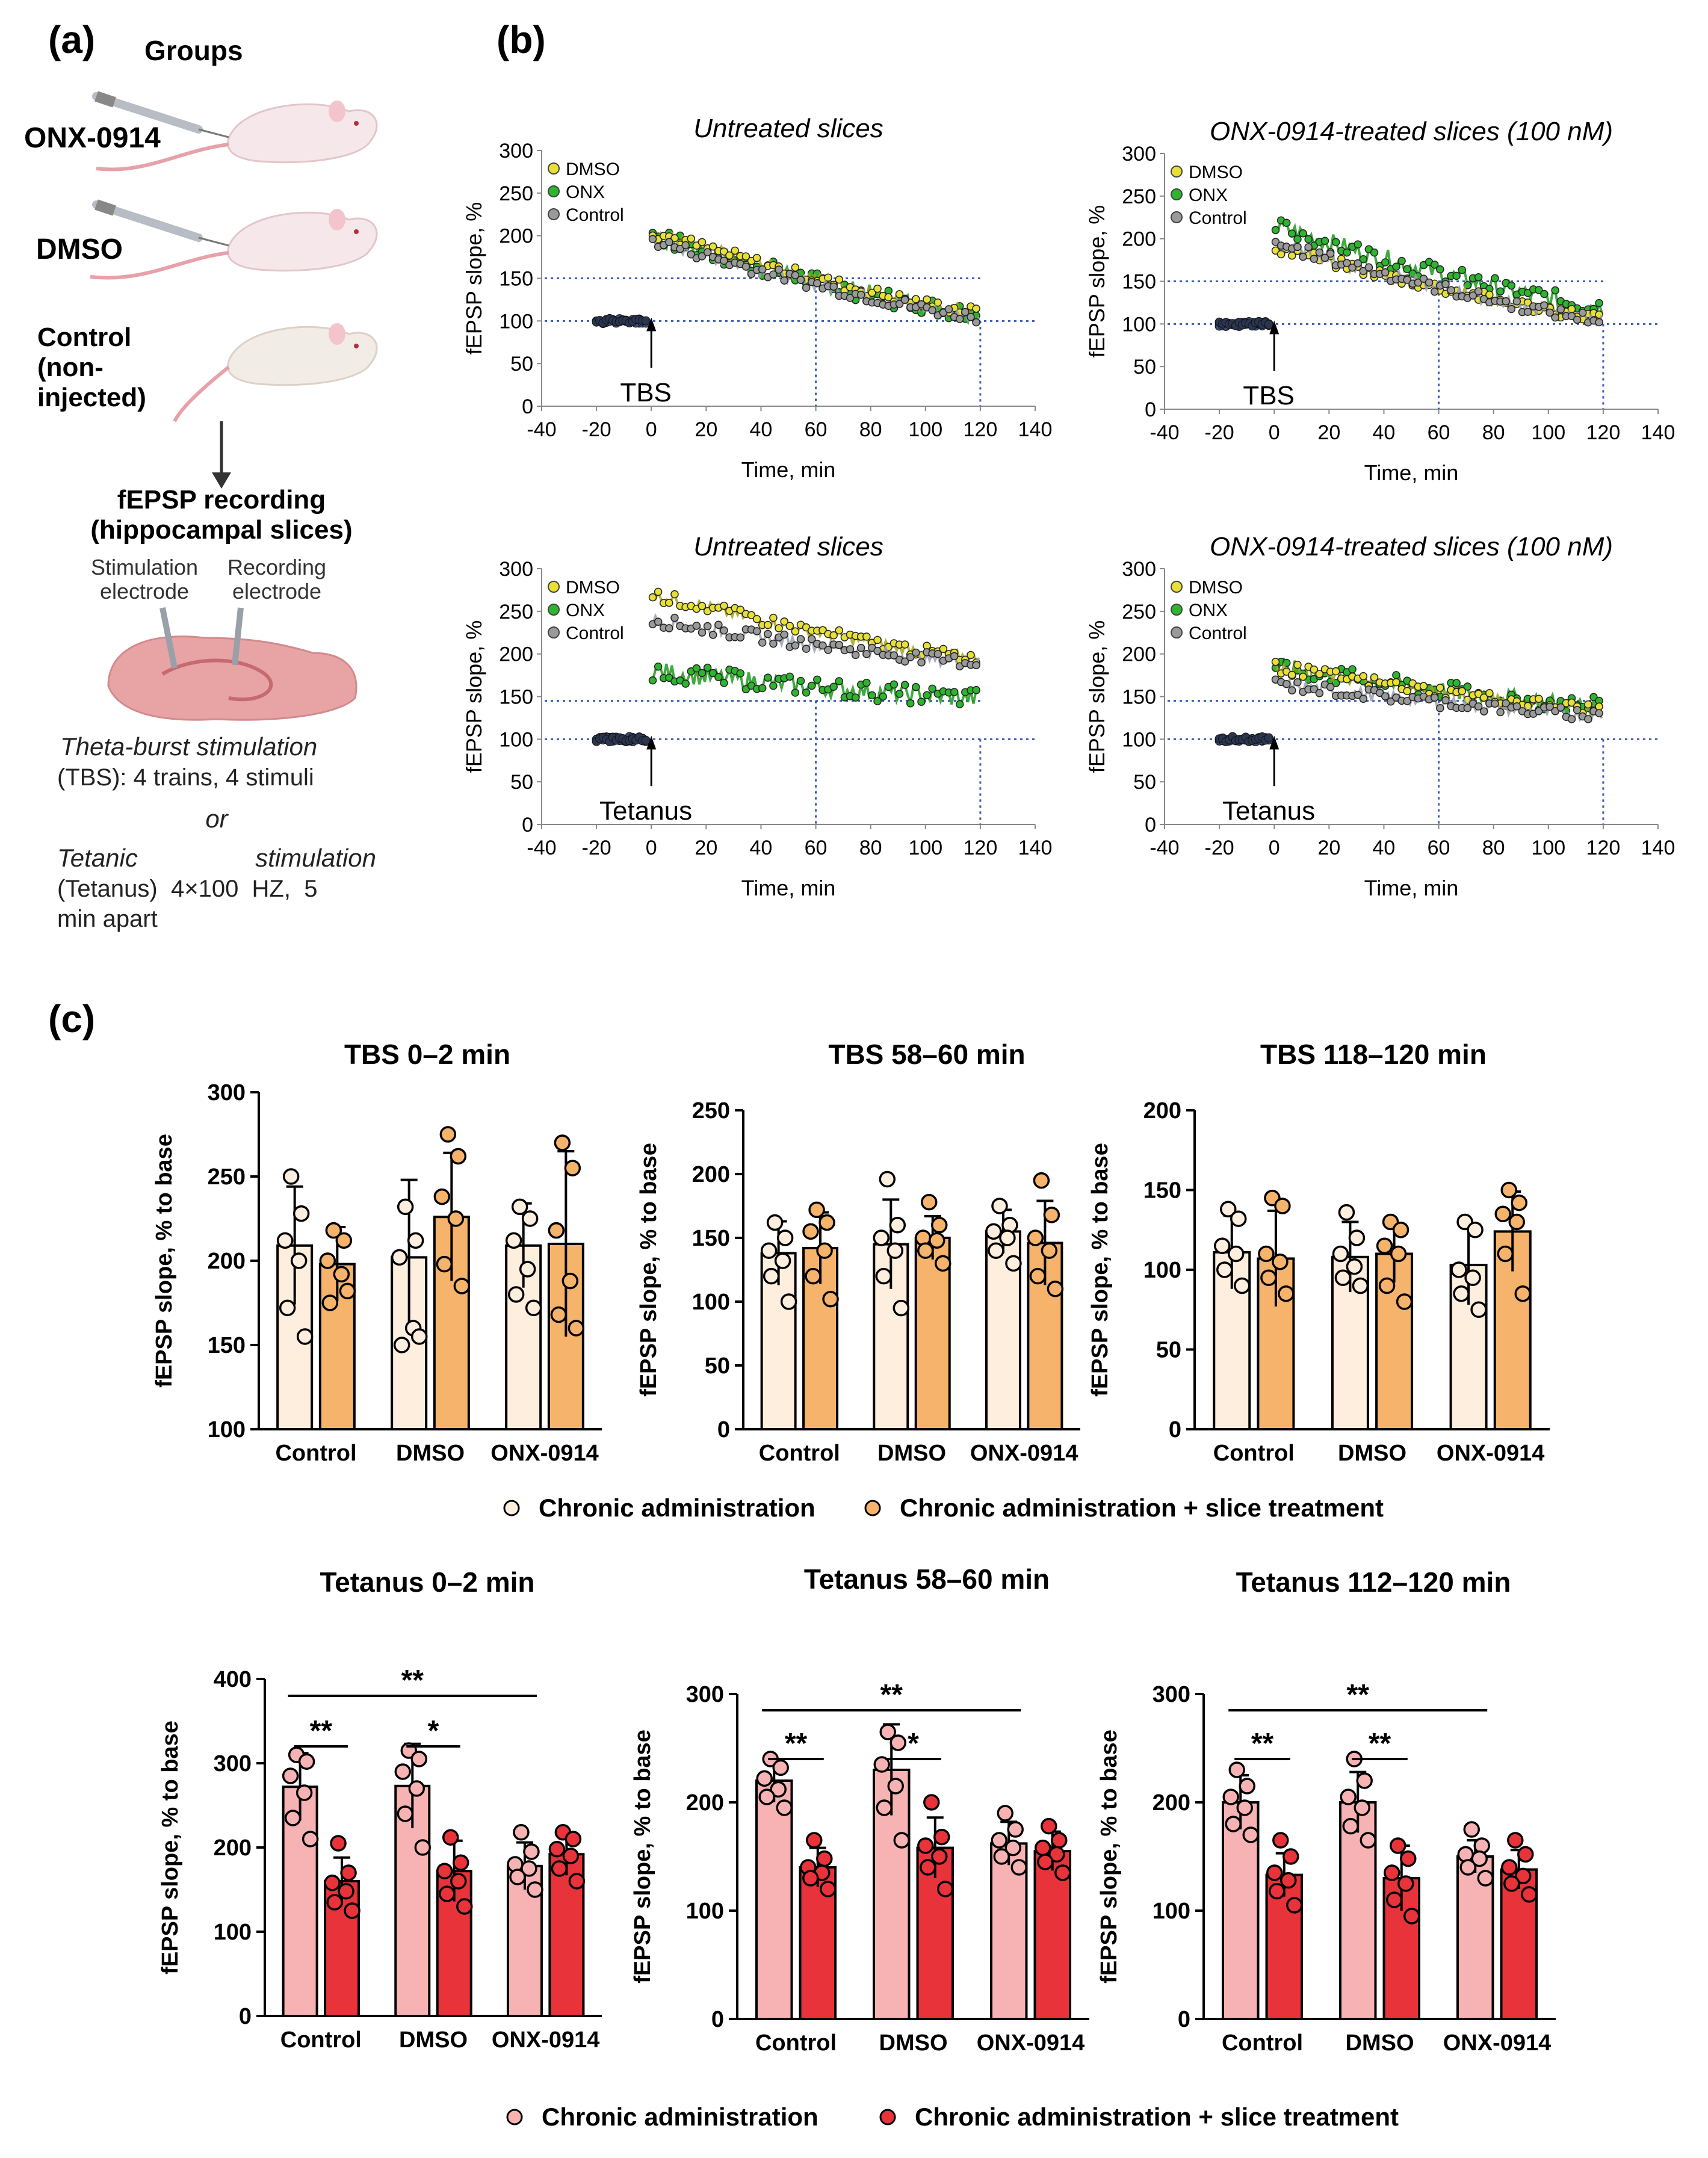 This screenshot has height=2158, width=1708. What do you see at coordinates (642, 1856) in the screenshot?
I see `y-axis-label: fEPSP slope, % to base` at bounding box center [642, 1856].